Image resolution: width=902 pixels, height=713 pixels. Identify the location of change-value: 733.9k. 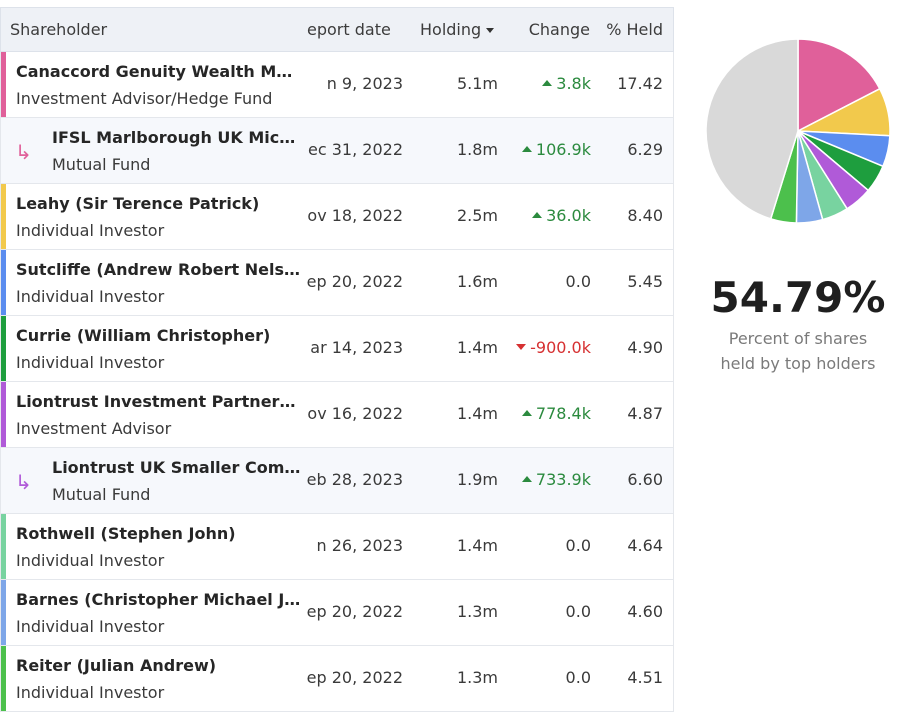
(563, 479).